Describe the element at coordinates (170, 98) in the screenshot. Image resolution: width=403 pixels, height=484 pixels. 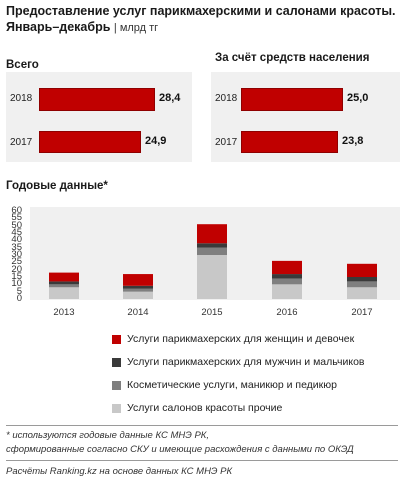
I see `total-value-label: 28,4` at that location.